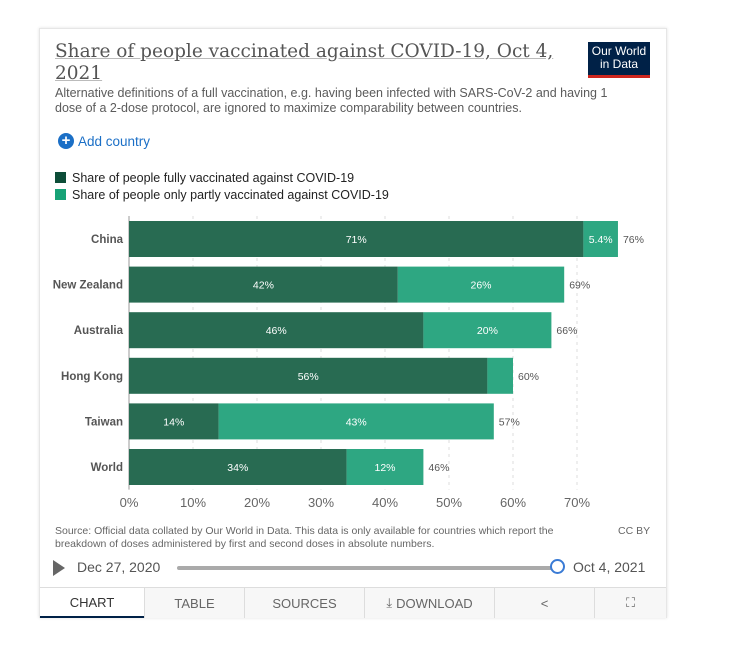 The width and height of the screenshot is (756, 646). Describe the element at coordinates (60, 194) in the screenshot. I see `legend-swatch-partial` at that location.